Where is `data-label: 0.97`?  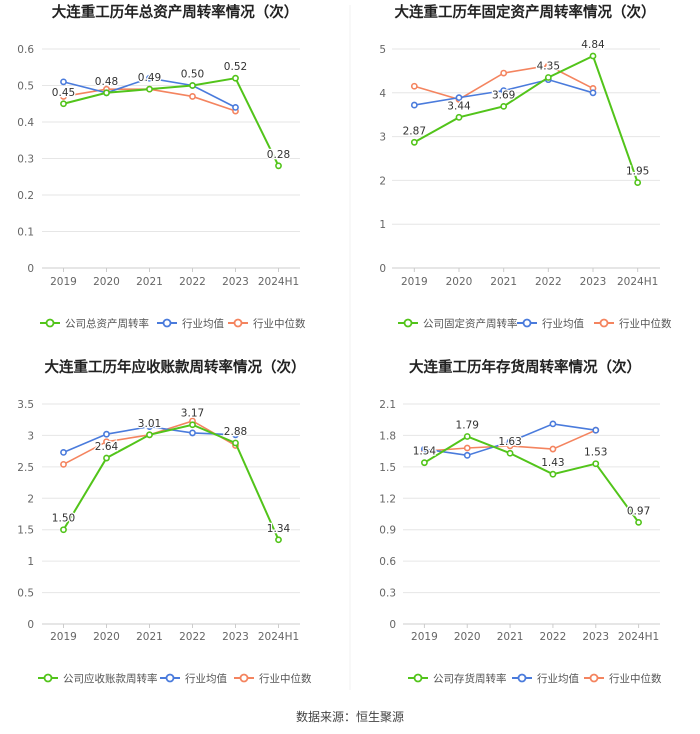 data-label: 0.97 is located at coordinates (638, 511).